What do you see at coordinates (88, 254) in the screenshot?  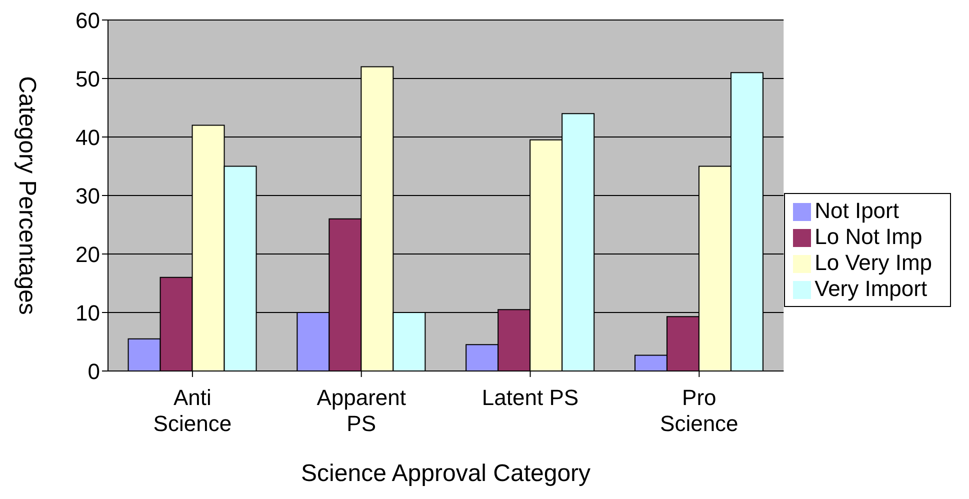 I see `y-tick-label: 20` at bounding box center [88, 254].